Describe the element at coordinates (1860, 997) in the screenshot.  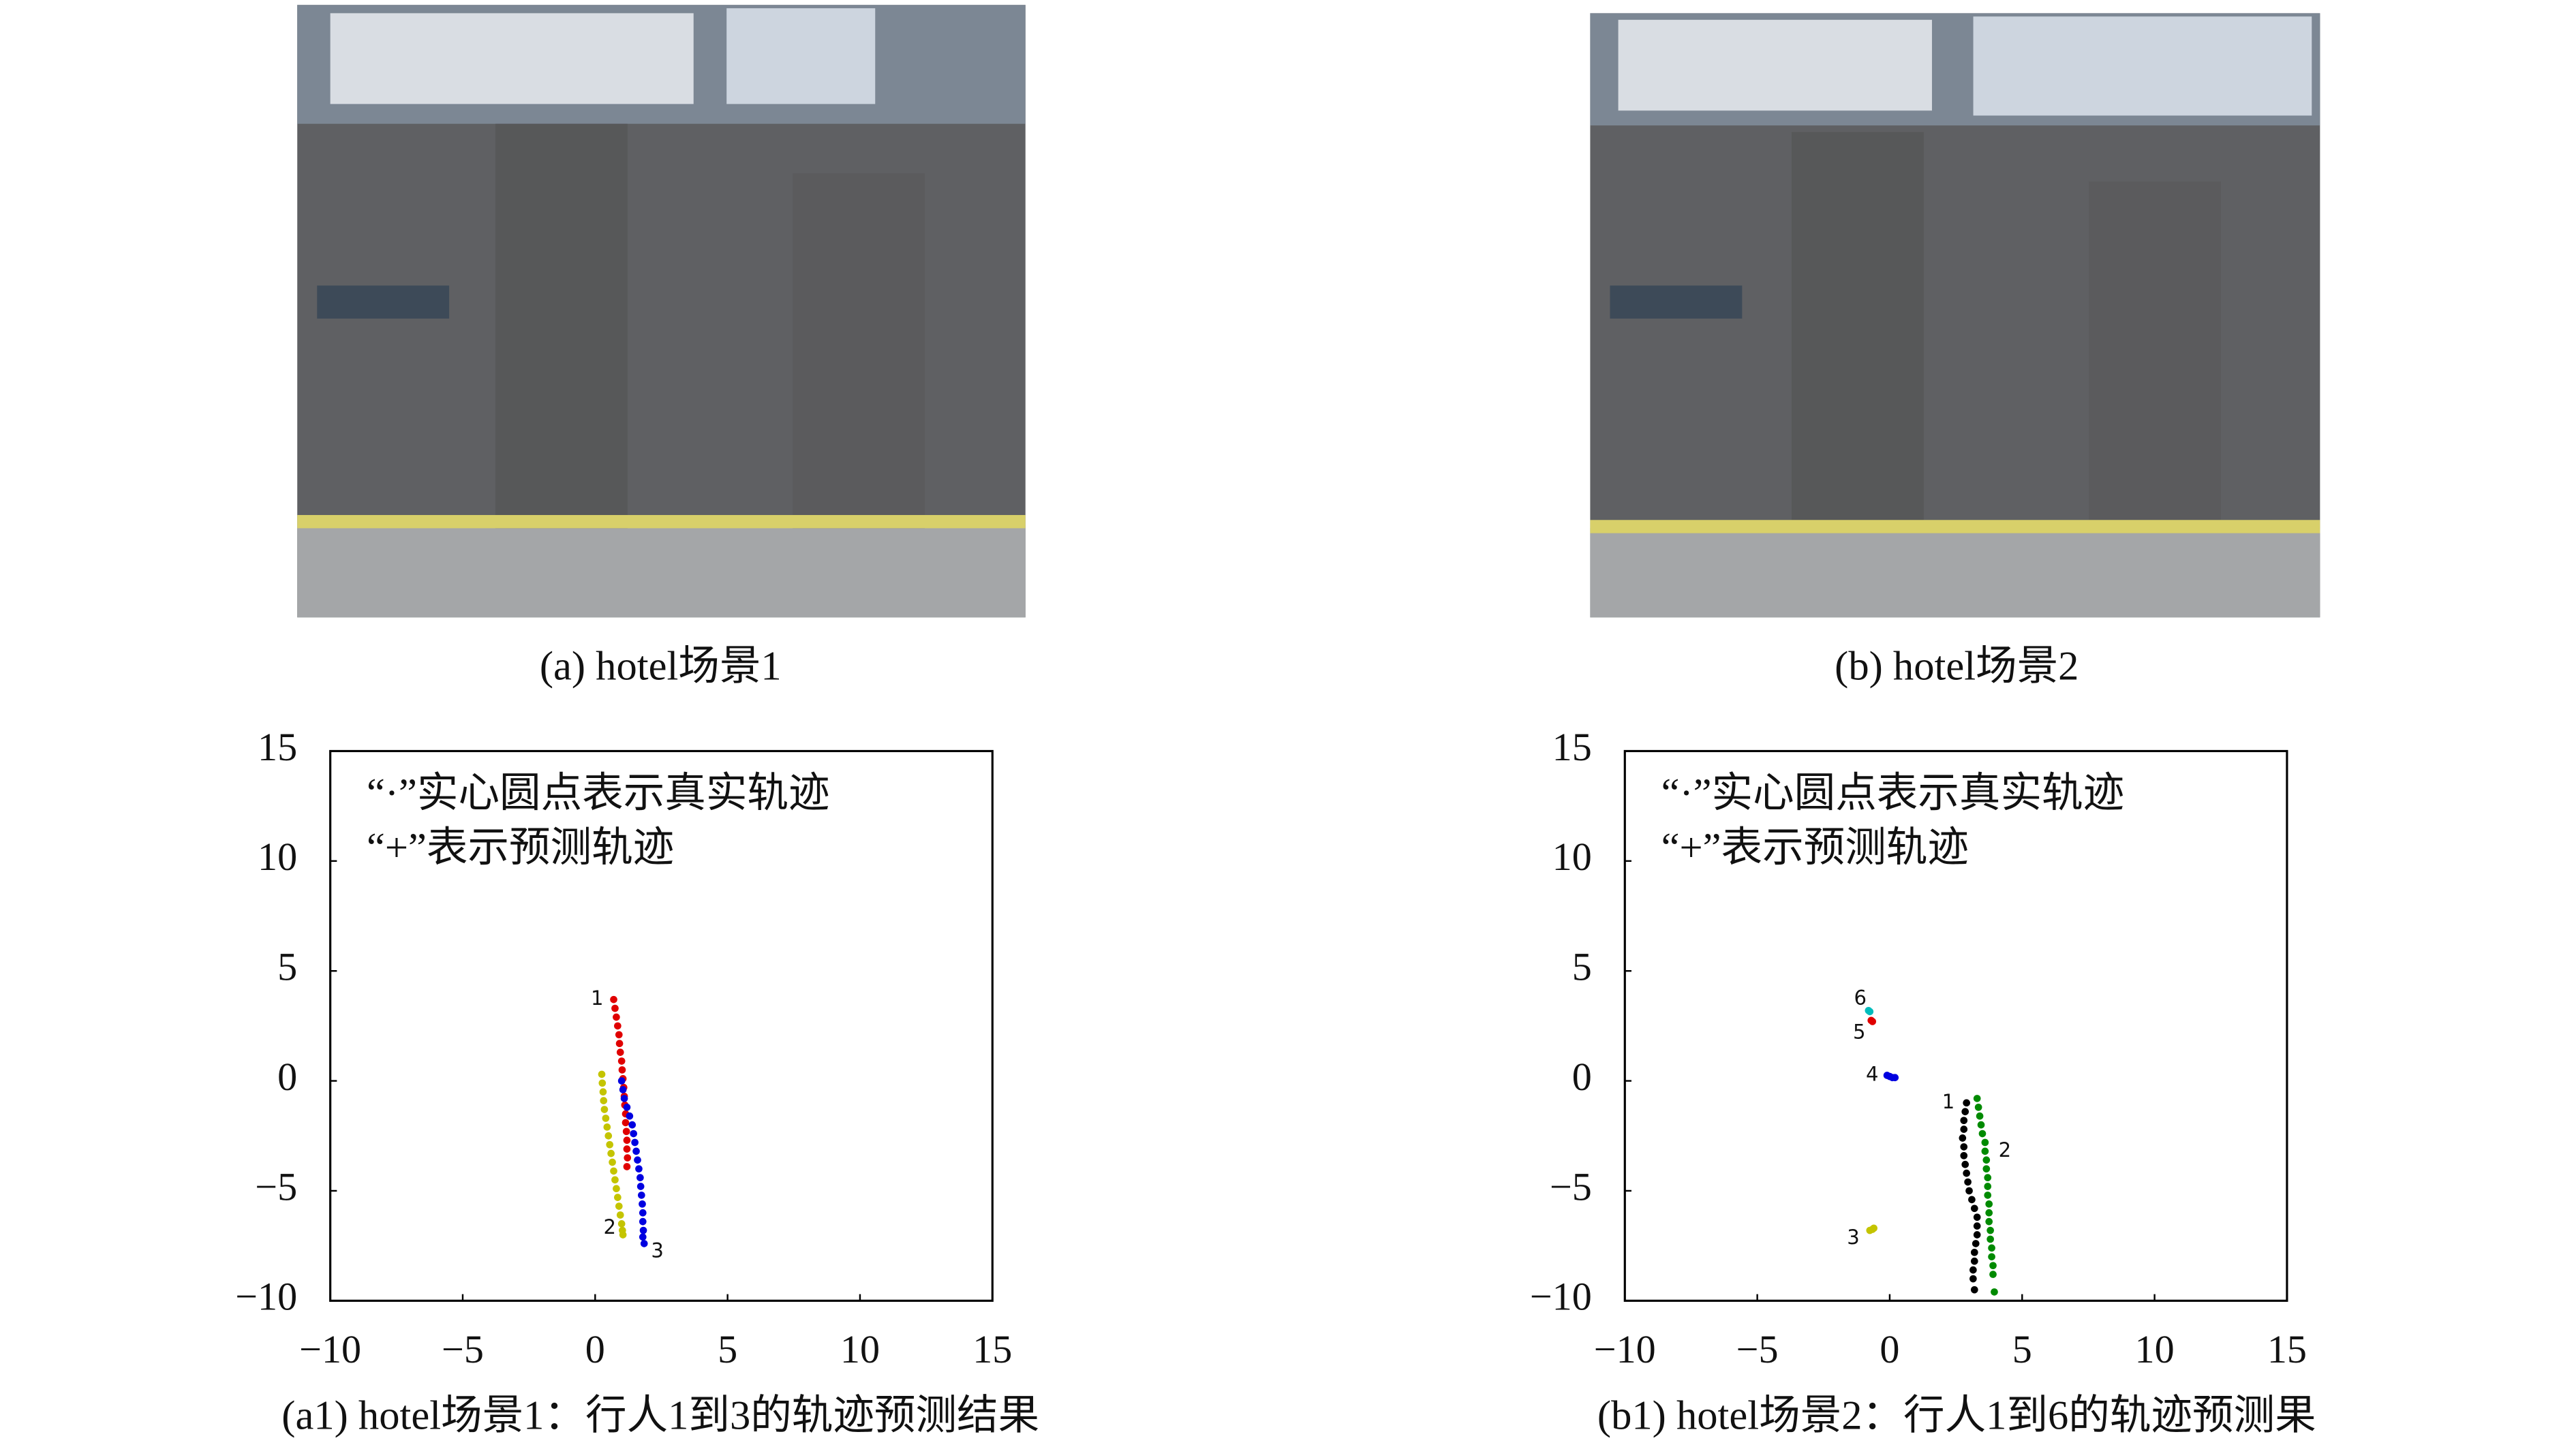
I see `series-label: 6` at that location.